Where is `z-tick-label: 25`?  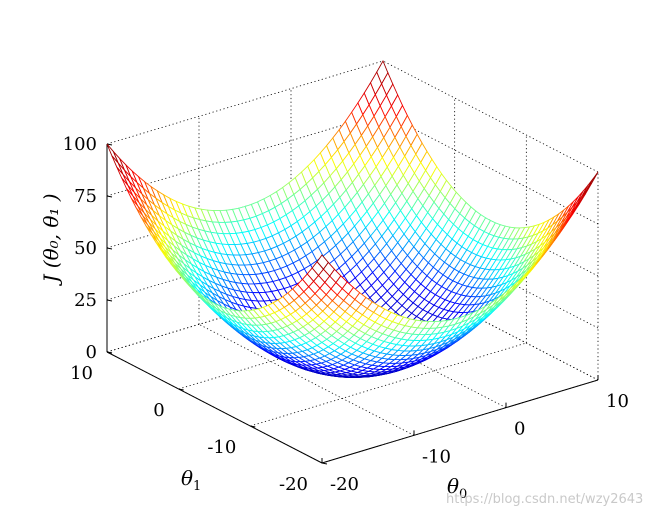 z-tick-label: 25 is located at coordinates (85, 300).